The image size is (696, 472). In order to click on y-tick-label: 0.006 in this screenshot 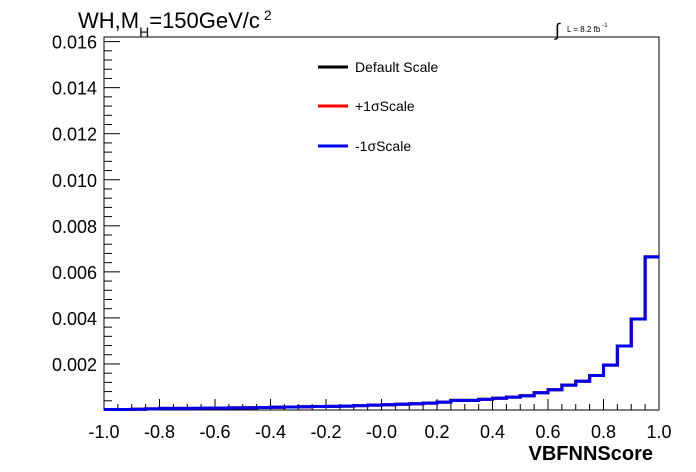, I will do `click(74, 273)`.